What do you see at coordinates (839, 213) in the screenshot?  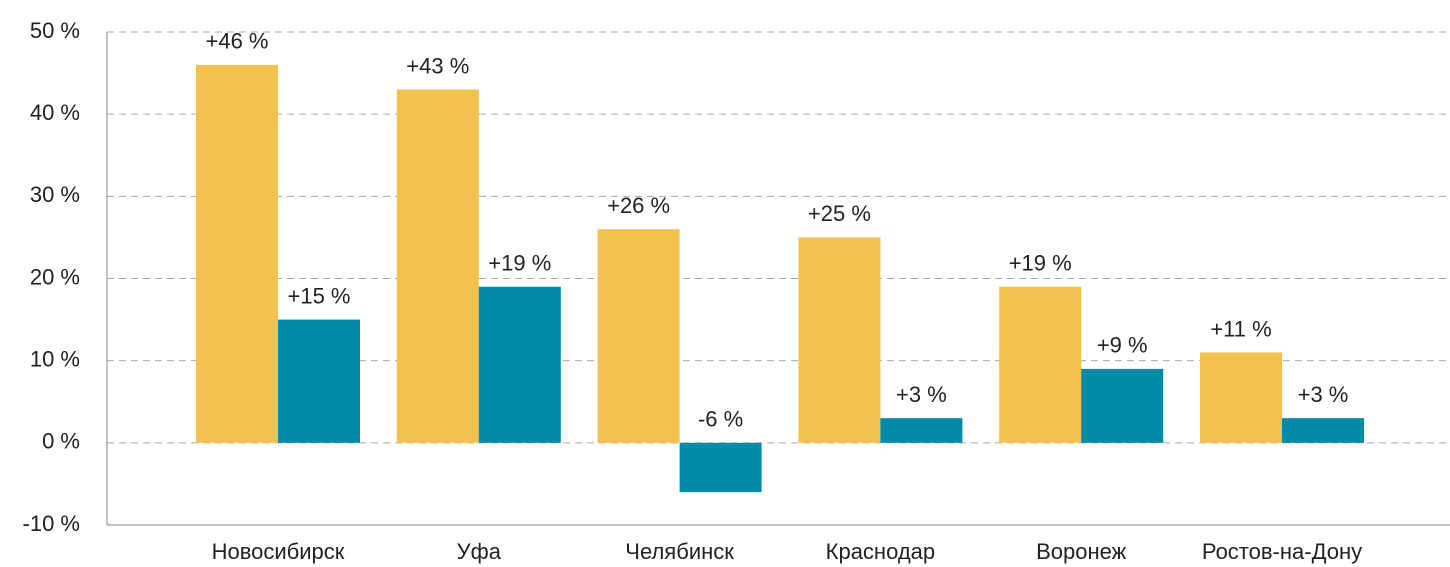 I see `value-label: +25 %` at bounding box center [839, 213].